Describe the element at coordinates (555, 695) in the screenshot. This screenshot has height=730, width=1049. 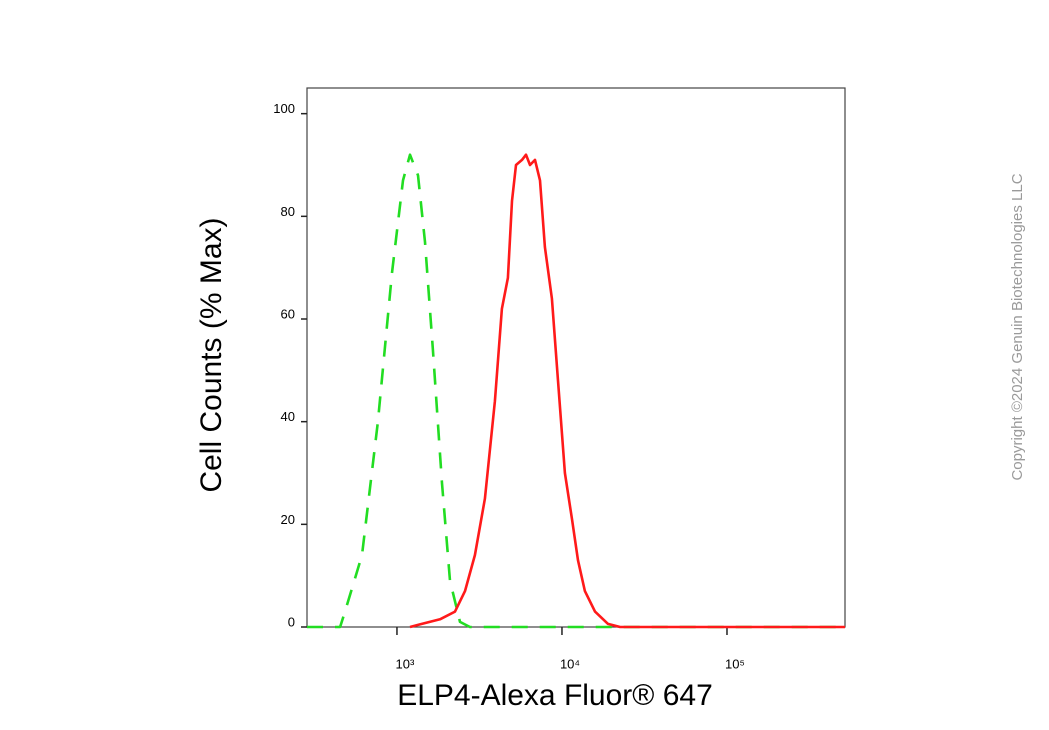
I see `x-axis-label: ELP4-Alexa Fluor® 647` at that location.